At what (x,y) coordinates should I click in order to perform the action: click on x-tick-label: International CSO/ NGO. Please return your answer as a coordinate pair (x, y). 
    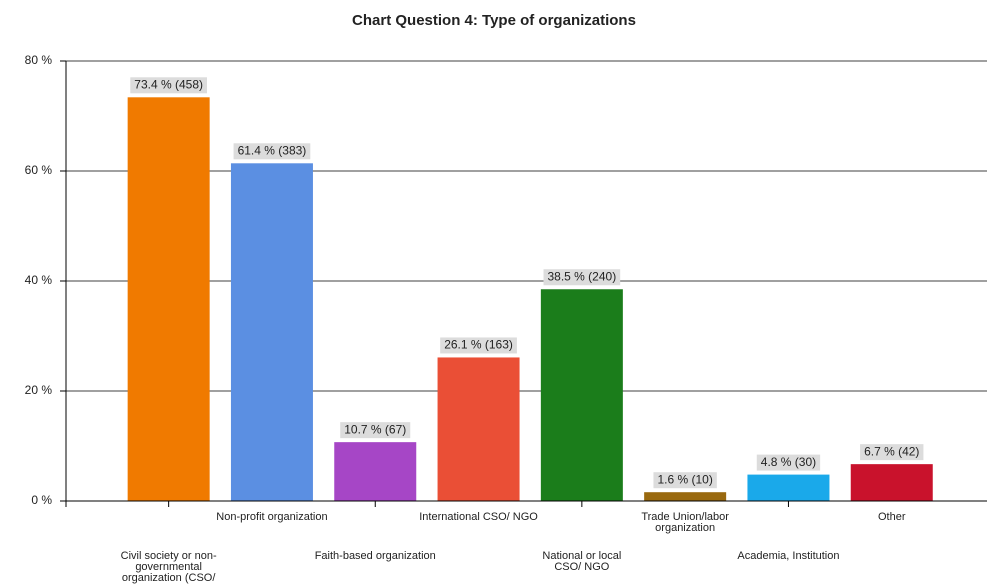
    Looking at the image, I should click on (478, 517).